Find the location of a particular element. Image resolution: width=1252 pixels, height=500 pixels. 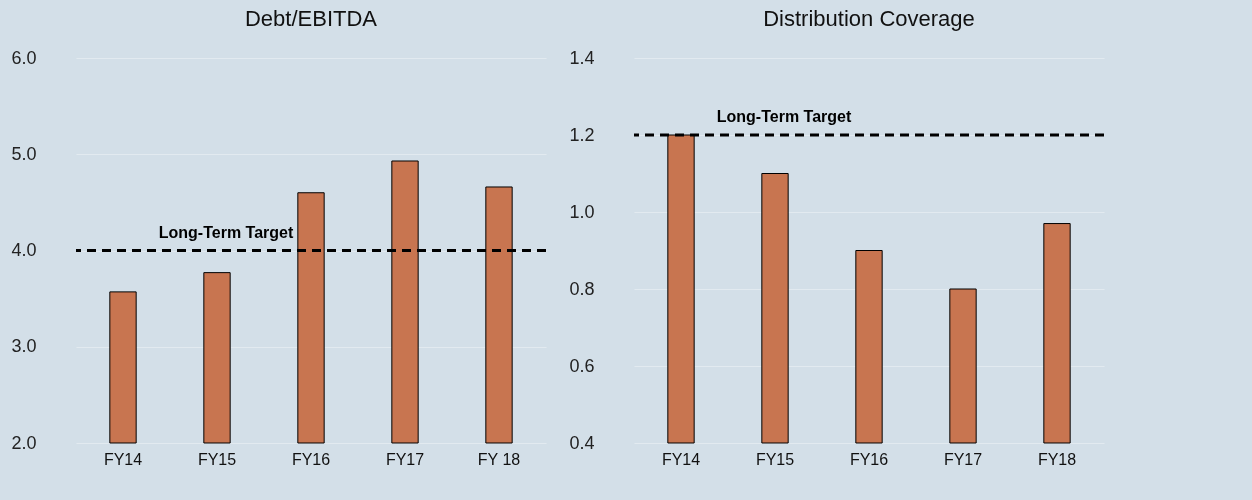

x-tick-label: FY18 is located at coordinates (1057, 459).